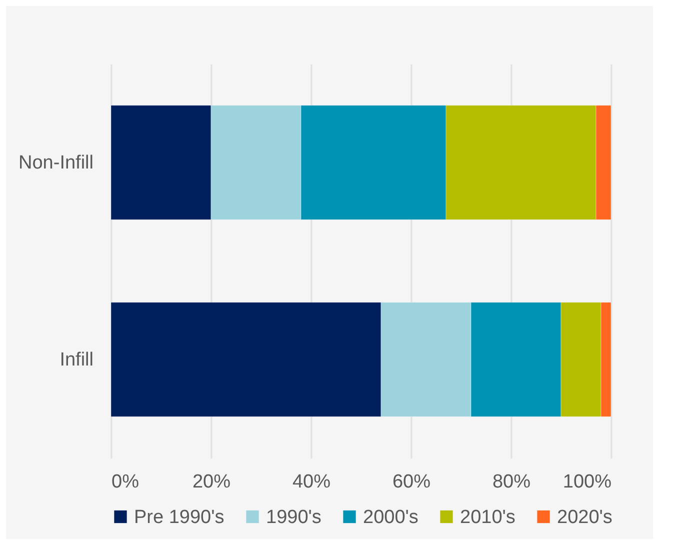 This screenshot has width=691, height=559. Describe the element at coordinates (411, 482) in the screenshot. I see `x-tick-label: 60%` at that location.